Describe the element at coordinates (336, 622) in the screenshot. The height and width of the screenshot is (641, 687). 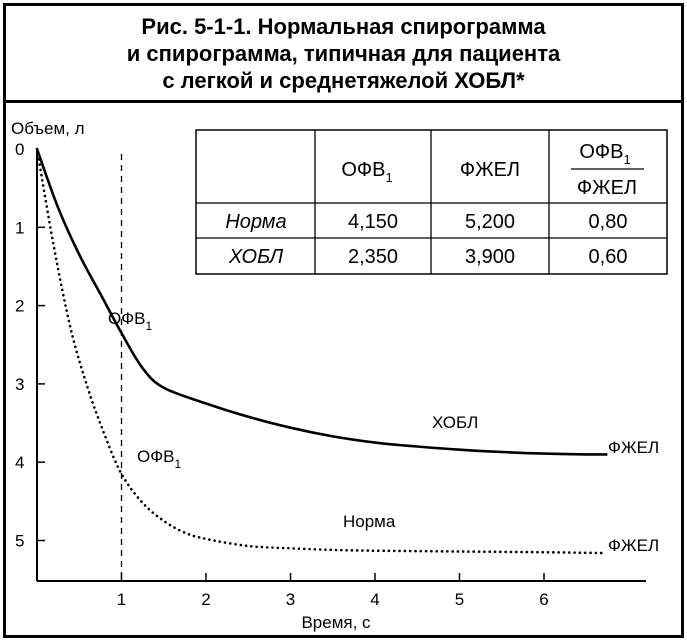
I see `x-axis-label: Время, с` at that location.